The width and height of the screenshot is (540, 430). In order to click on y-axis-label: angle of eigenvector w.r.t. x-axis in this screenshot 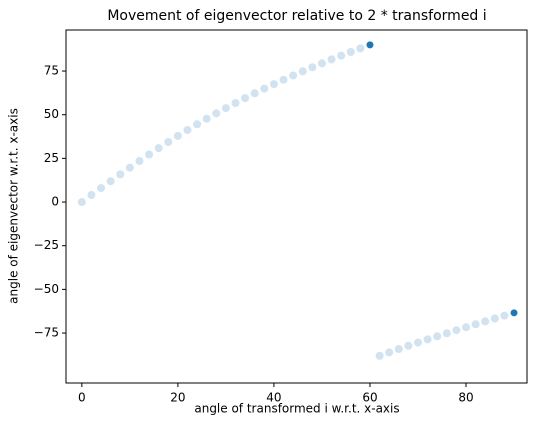, I will do `click(14, 206)`.